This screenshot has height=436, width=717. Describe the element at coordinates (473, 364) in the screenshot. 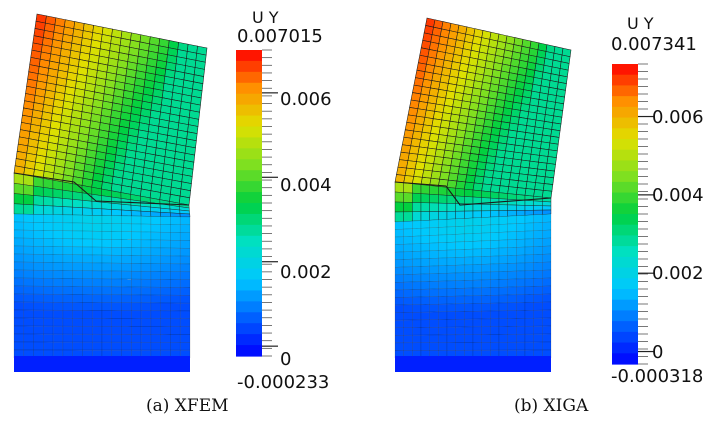

I see `bottom-strip` at that location.